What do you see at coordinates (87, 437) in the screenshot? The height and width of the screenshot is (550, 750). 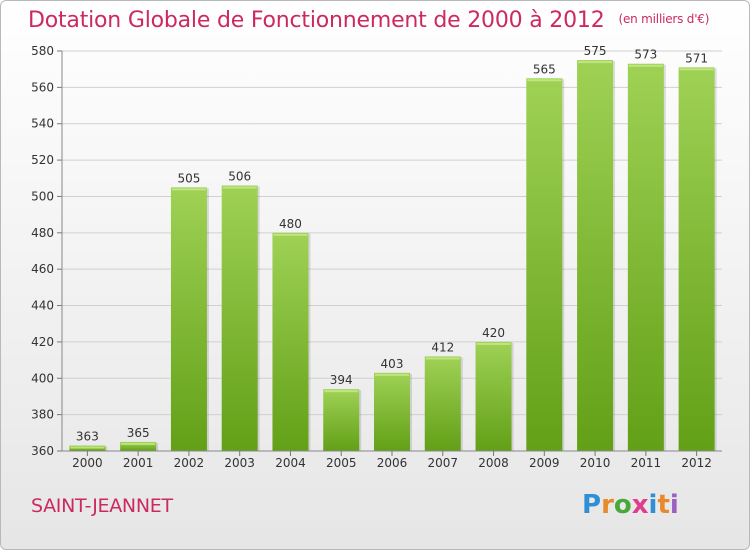 I see `value-label: 363` at bounding box center [87, 437].